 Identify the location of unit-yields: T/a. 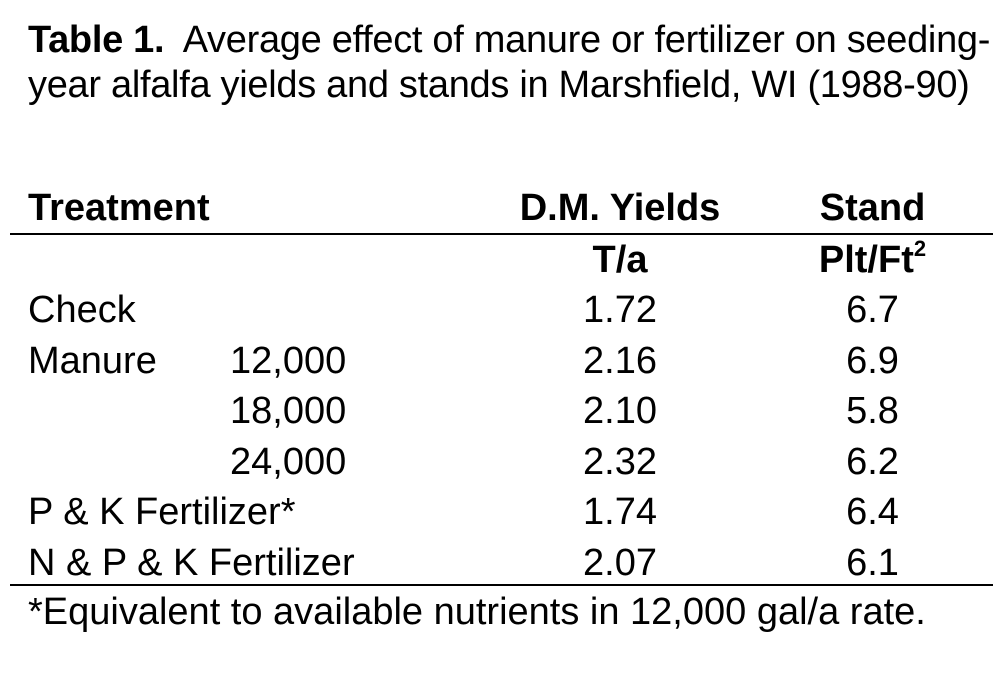
(620, 260).